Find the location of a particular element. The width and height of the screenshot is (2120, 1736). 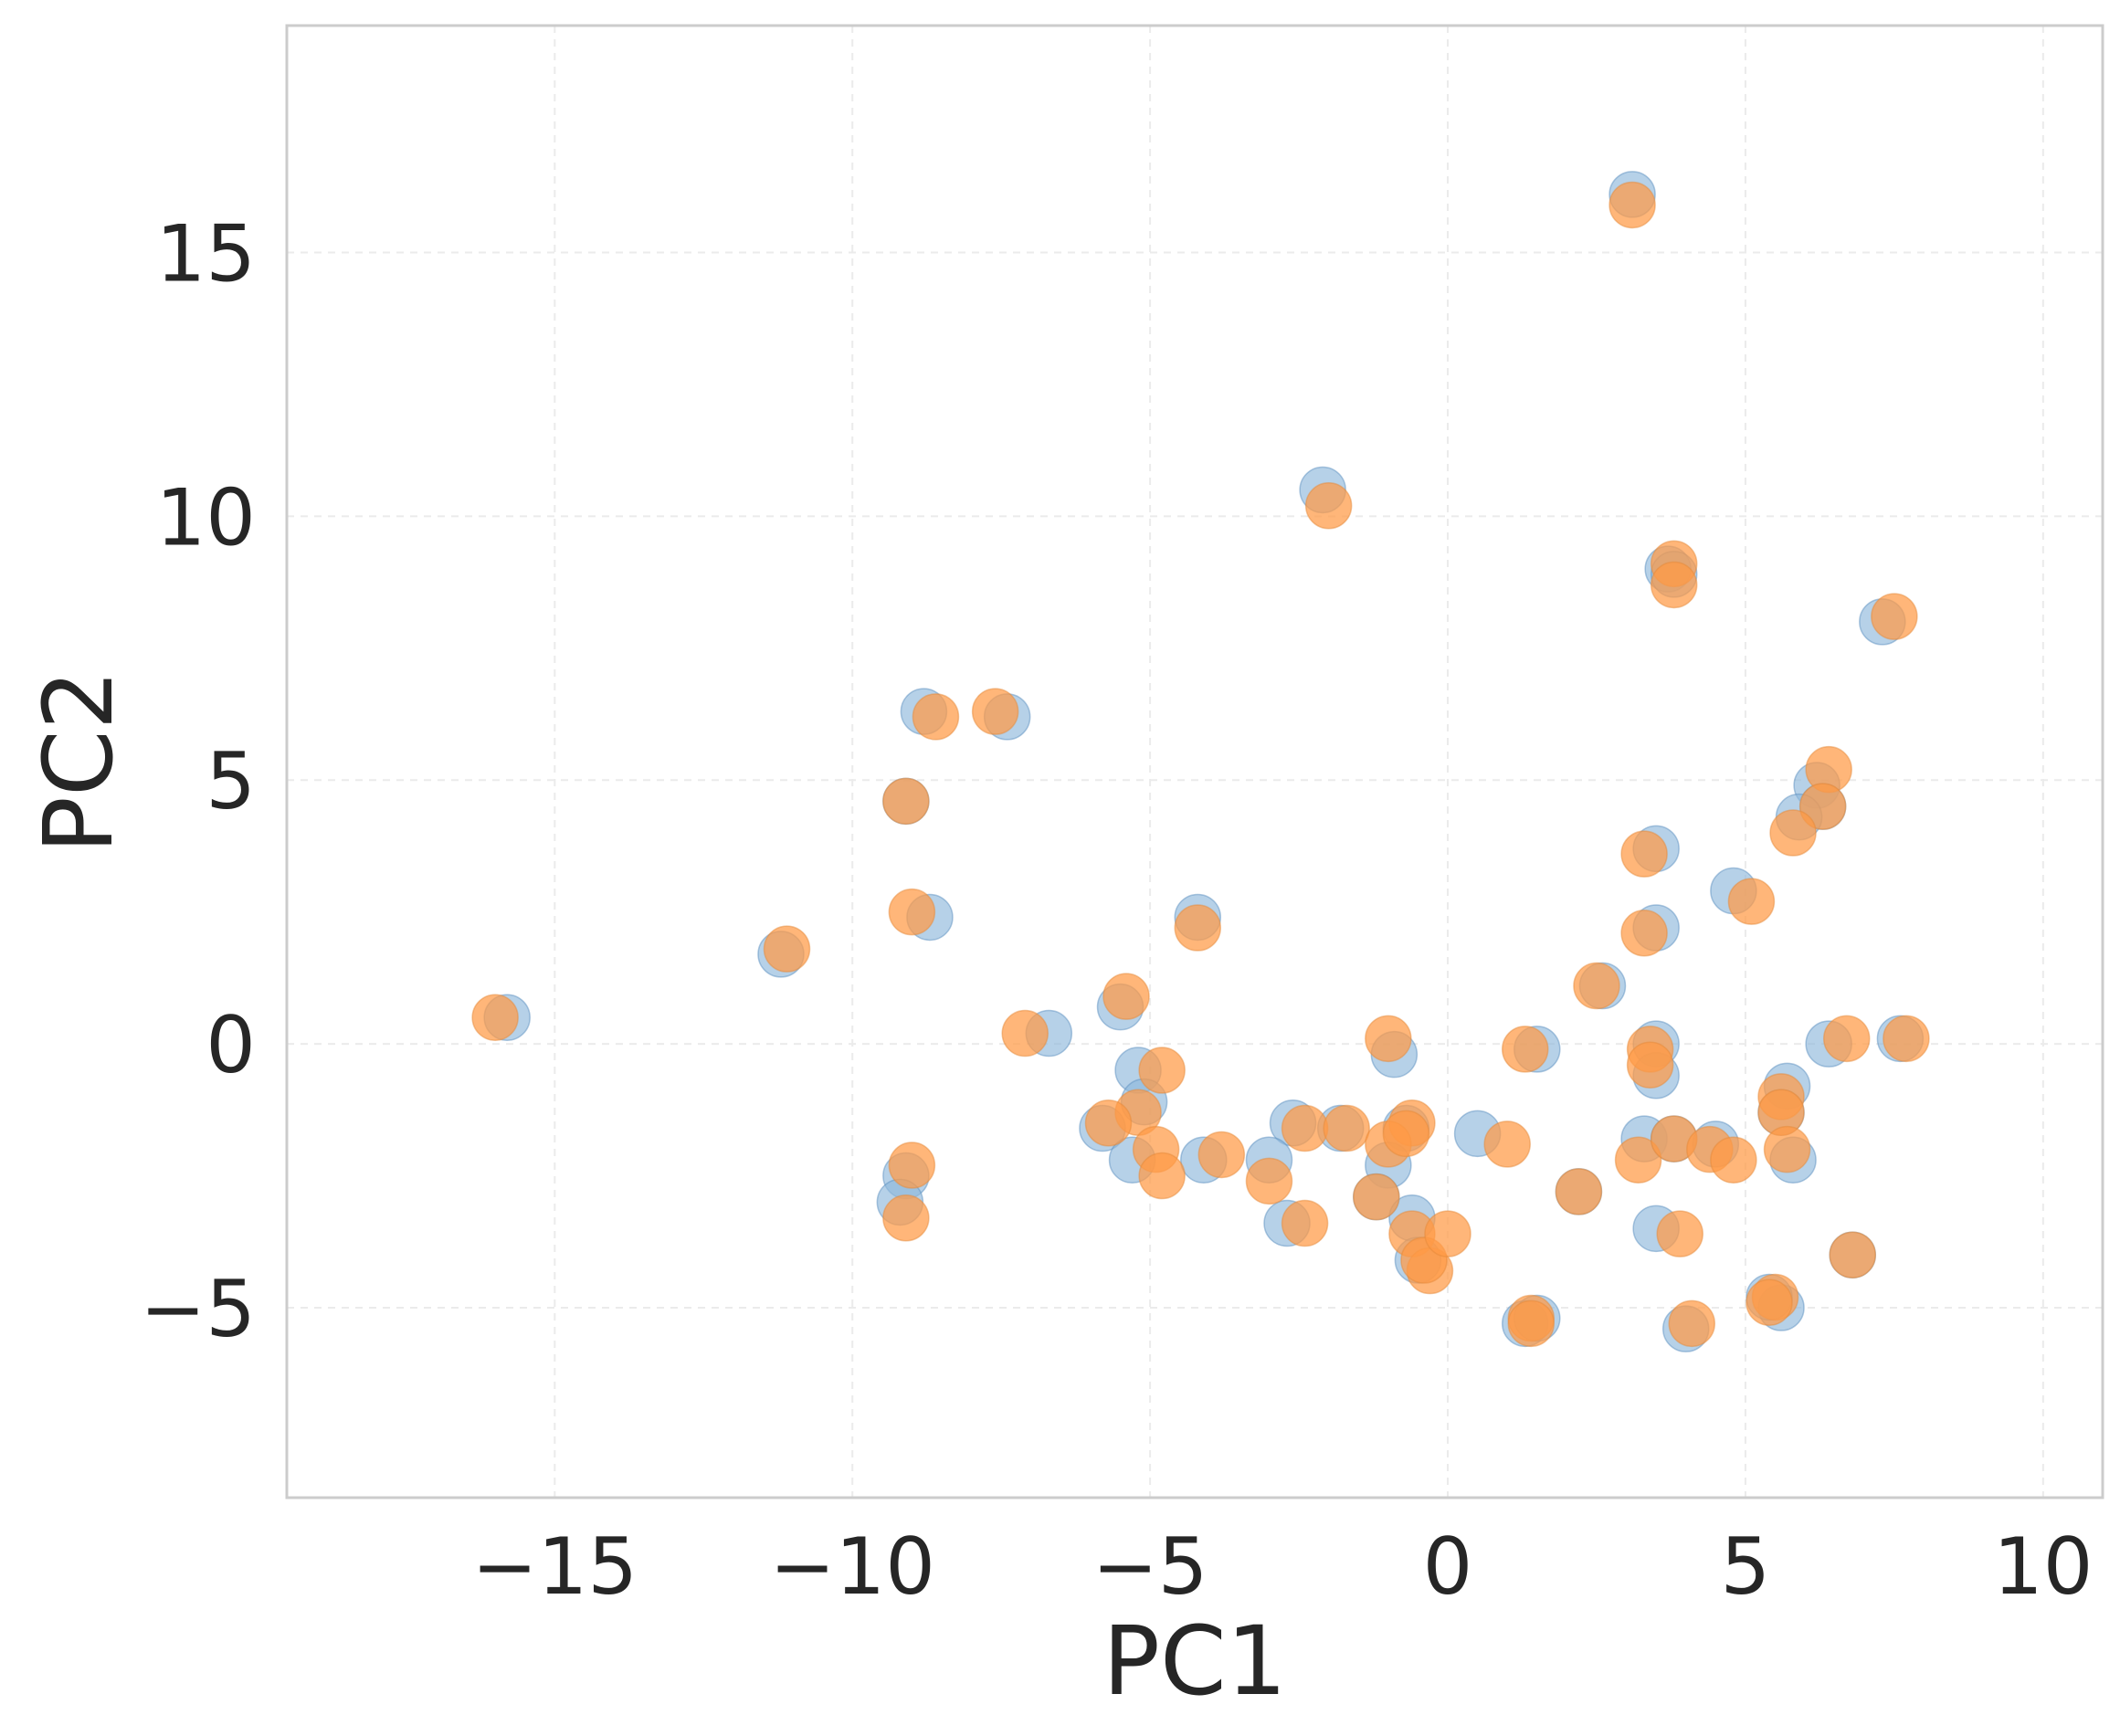

x-axis-label: PC1 is located at coordinates (1194, 1661).